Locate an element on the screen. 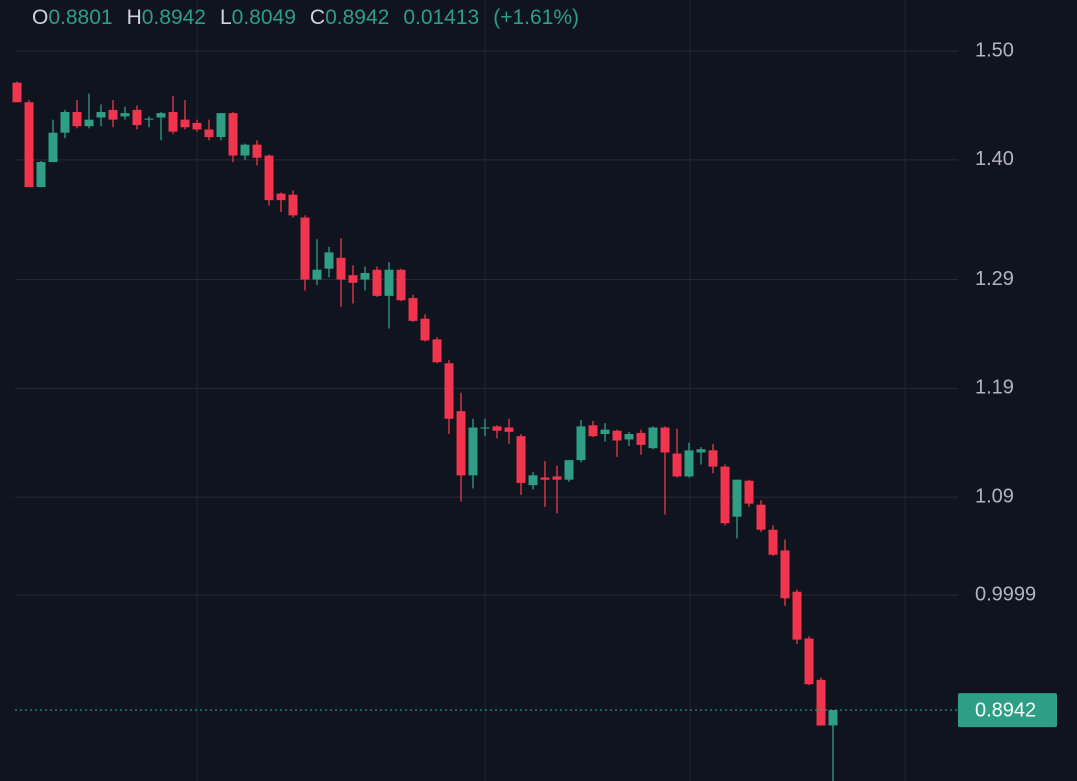 The height and width of the screenshot is (781, 1077). ohlc-value: 0.8801 is located at coordinates (80, 17).